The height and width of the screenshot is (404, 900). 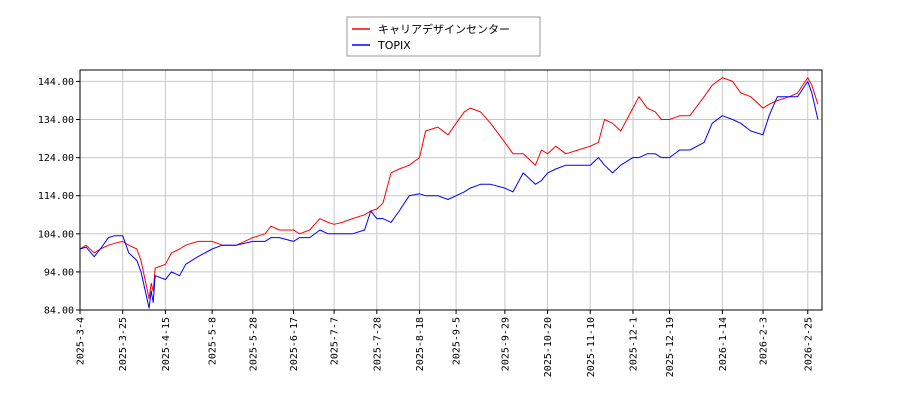 I want to click on x-tick-label: 2025-6-17, so click(x=294, y=344).